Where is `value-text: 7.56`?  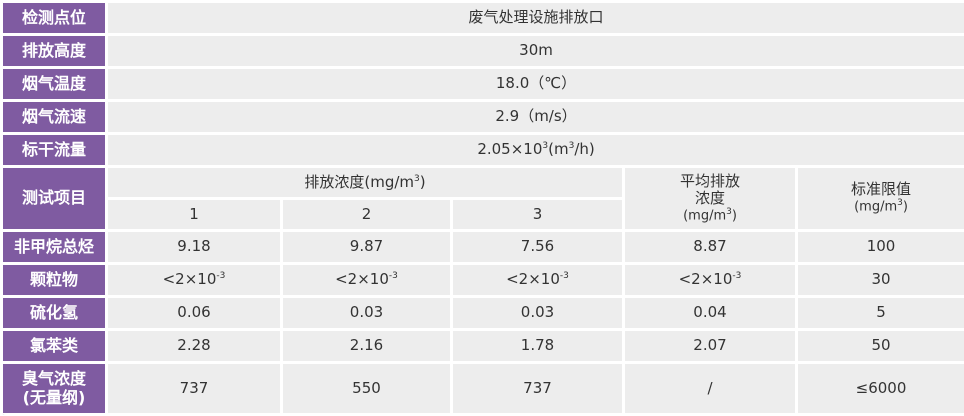 value-text: 7.56 is located at coordinates (537, 246).